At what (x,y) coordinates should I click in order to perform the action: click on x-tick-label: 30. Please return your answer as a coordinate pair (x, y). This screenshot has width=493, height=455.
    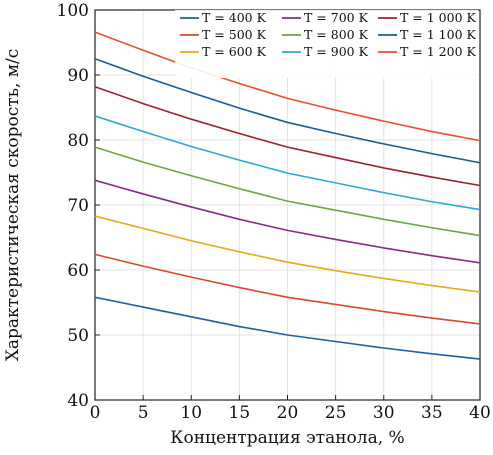
    Looking at the image, I should click on (384, 413).